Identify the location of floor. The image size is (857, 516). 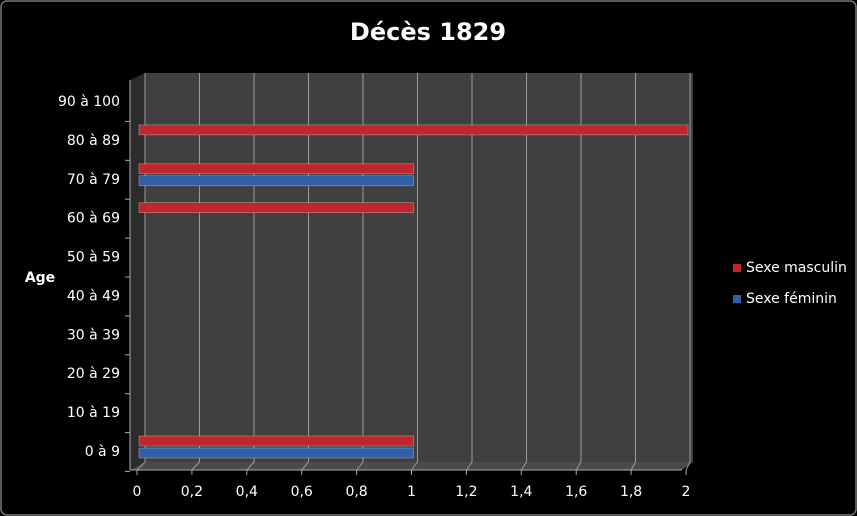
(411, 466).